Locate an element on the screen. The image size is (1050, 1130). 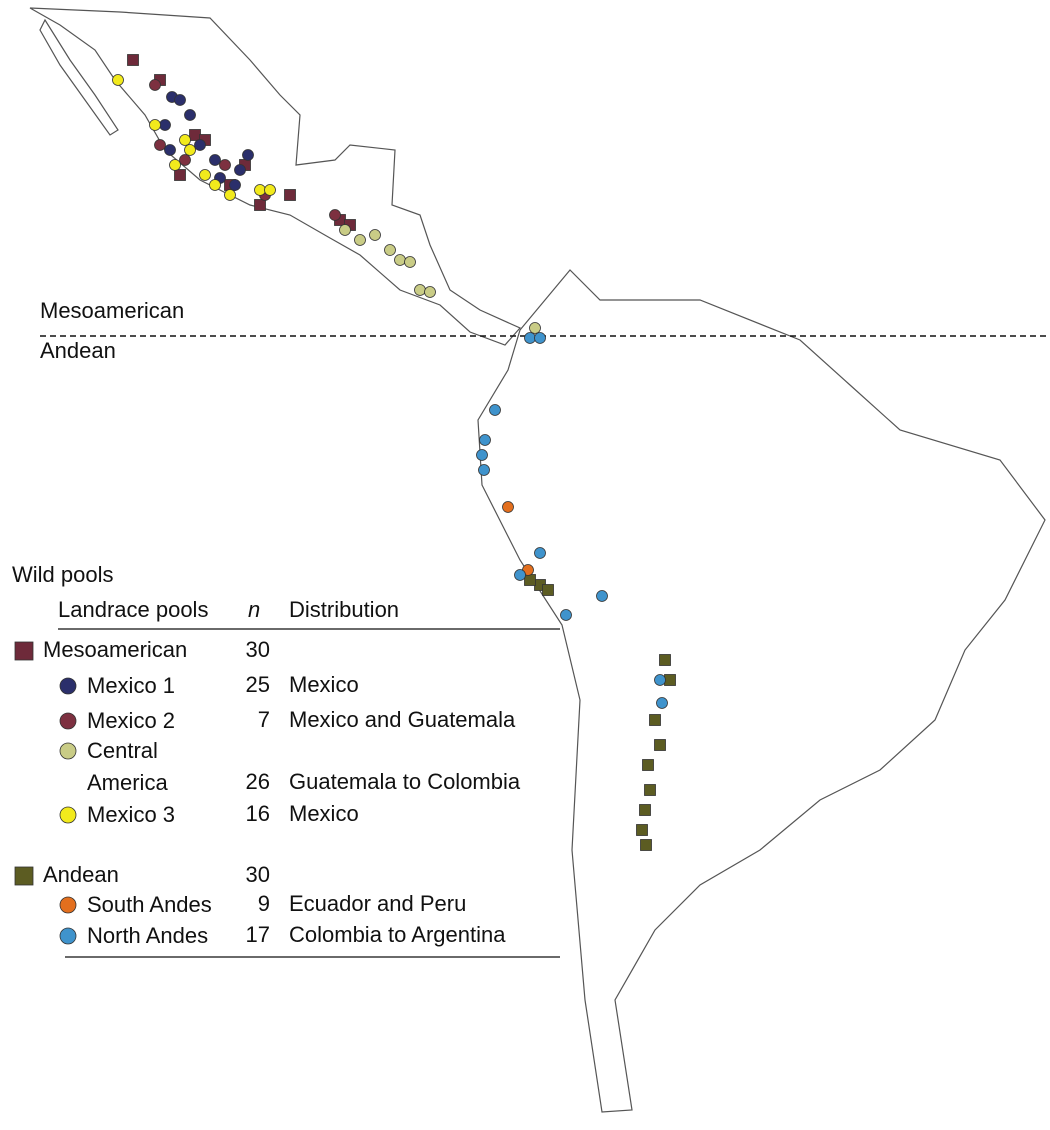
pool-n: 25 is located at coordinates (258, 684).